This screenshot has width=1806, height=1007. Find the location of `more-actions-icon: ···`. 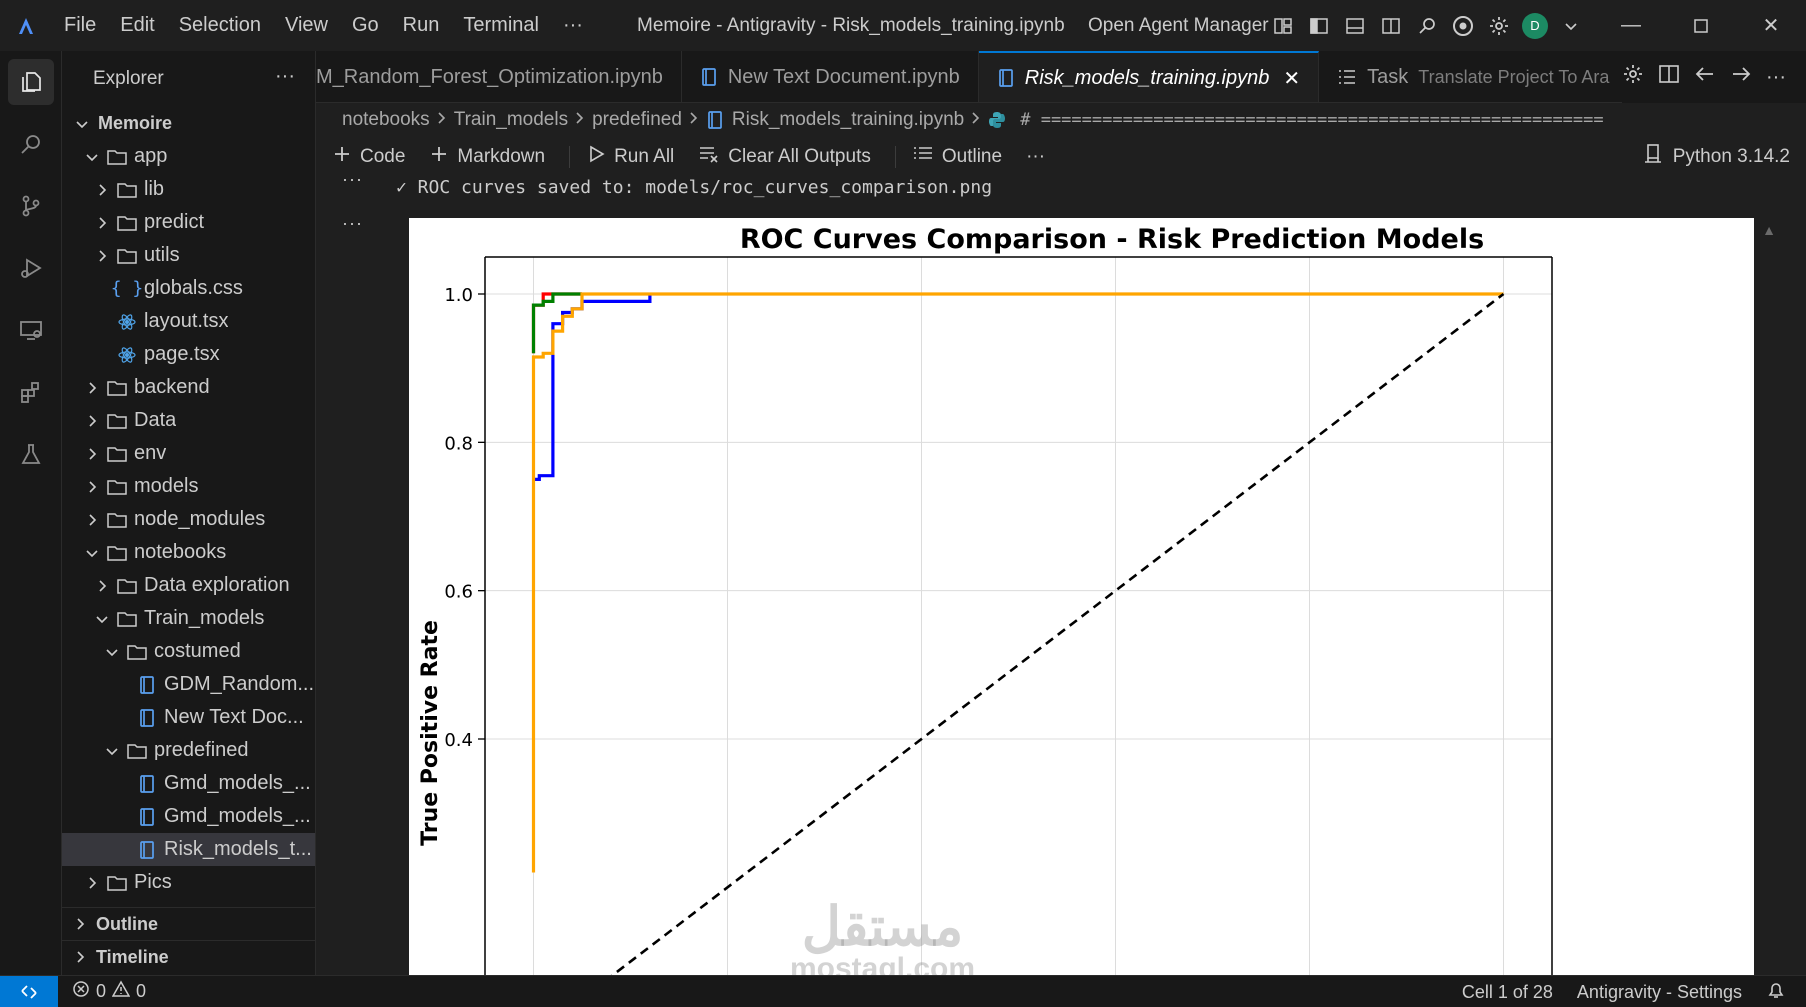

more-actions-icon: ··· is located at coordinates (1776, 76).